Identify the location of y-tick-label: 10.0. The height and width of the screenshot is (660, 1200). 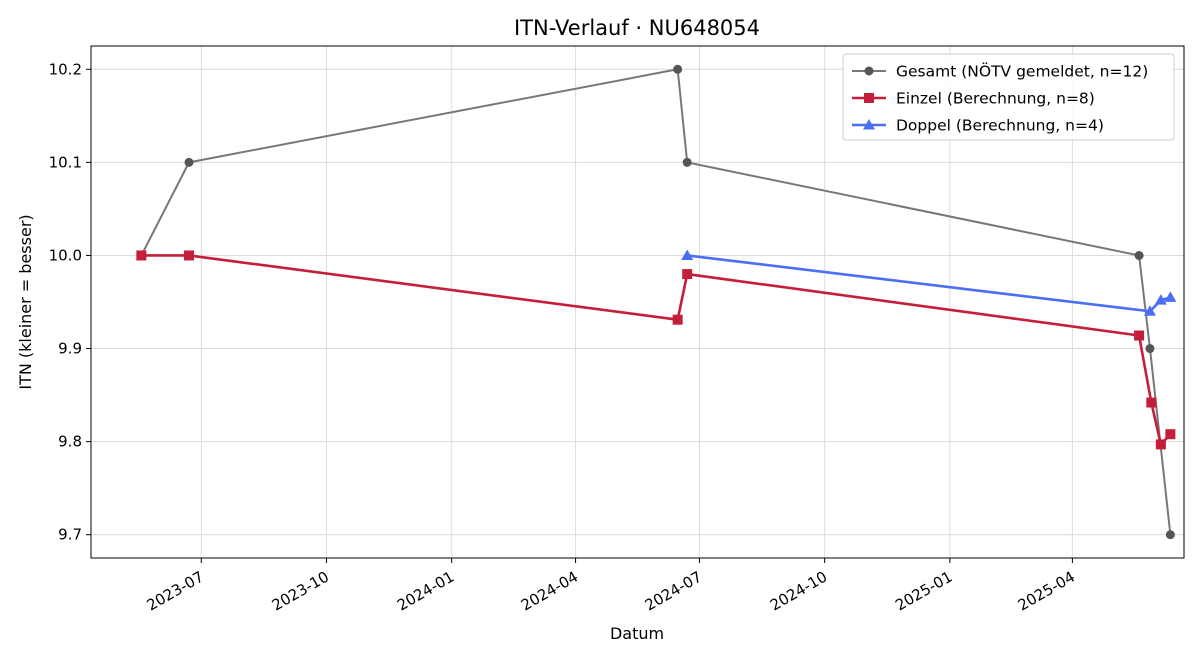
(65, 255).